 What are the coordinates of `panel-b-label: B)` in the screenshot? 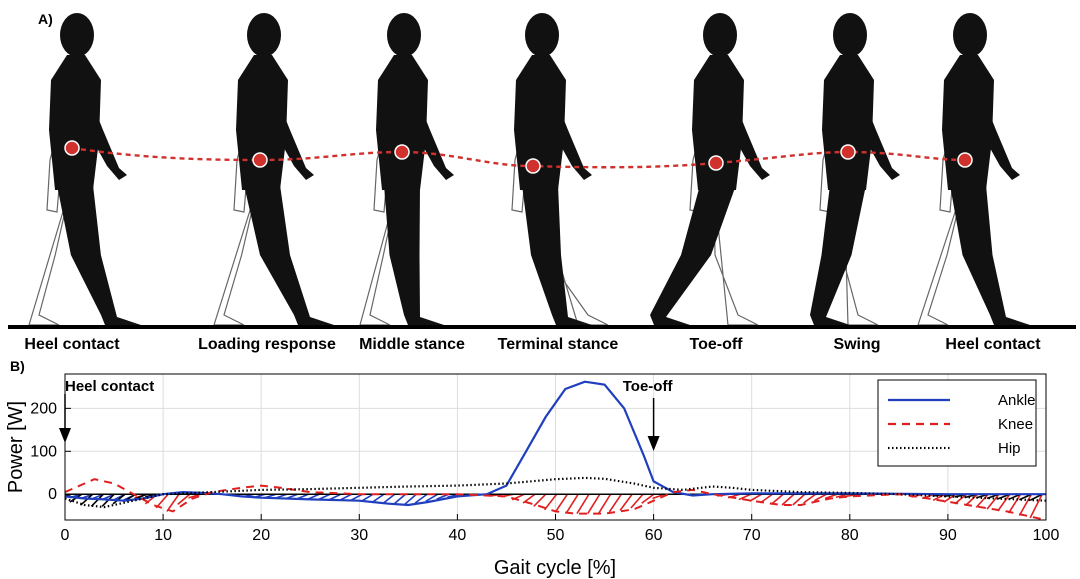 It's located at (17, 366).